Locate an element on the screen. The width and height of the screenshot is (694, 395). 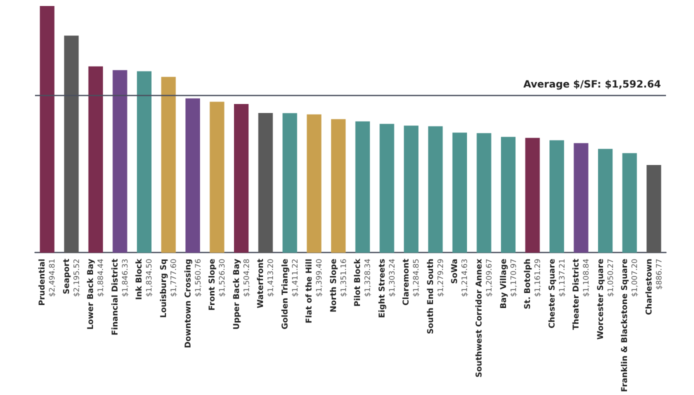
x-tick-label: Lower Back Bay is located at coordinates (91, 294).